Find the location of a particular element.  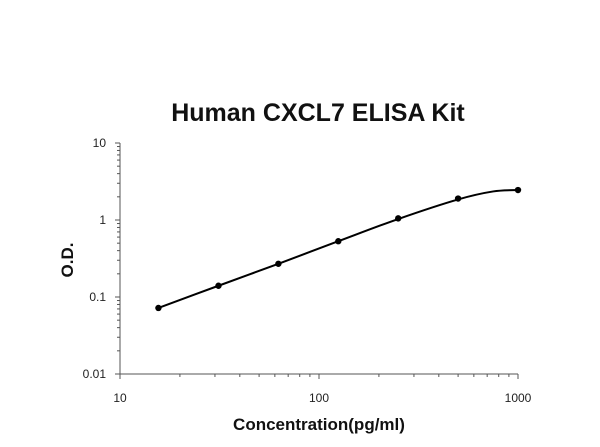

x-ticks: 10 100 1000 is located at coordinates (322, 389).